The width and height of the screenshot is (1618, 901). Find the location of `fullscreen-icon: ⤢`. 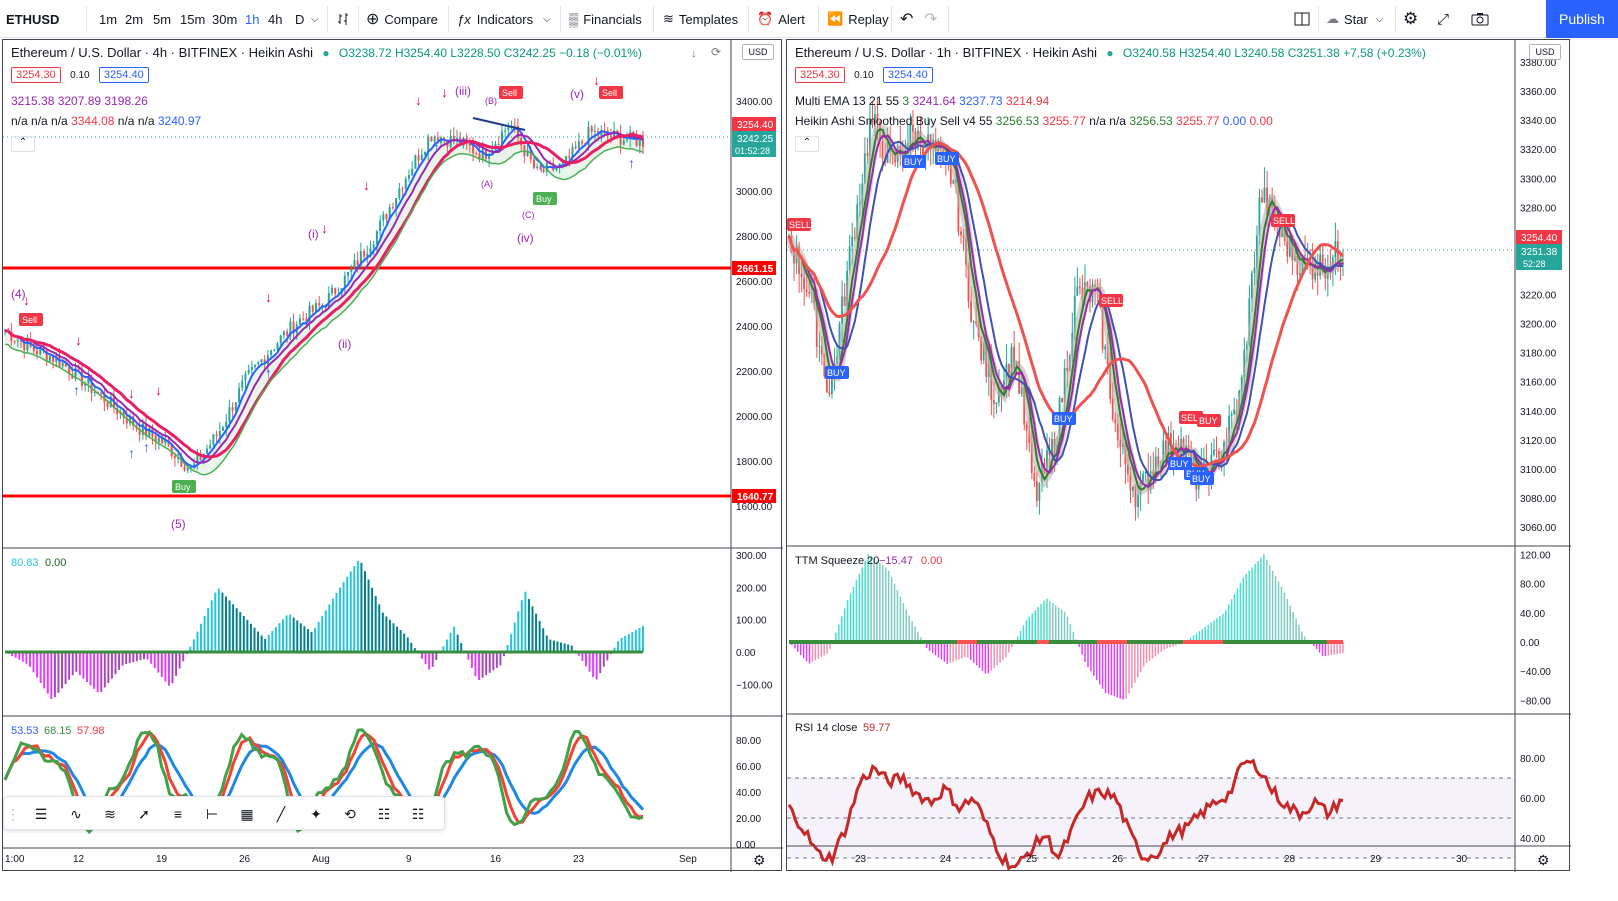

fullscreen-icon: ⤢ is located at coordinates (1443, 19).